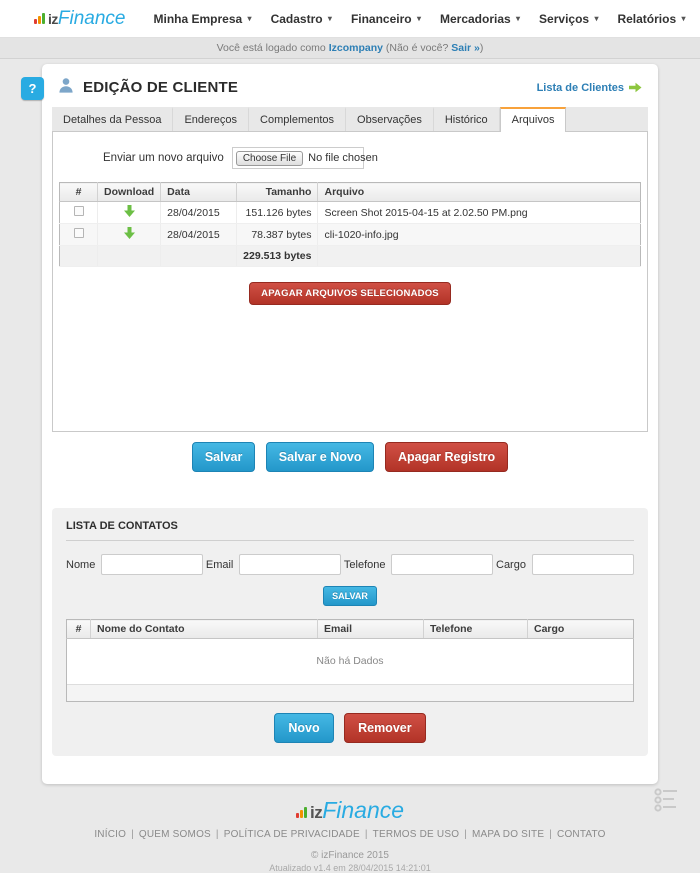 The height and width of the screenshot is (873, 700). I want to click on telefone-field, so click(442, 564).